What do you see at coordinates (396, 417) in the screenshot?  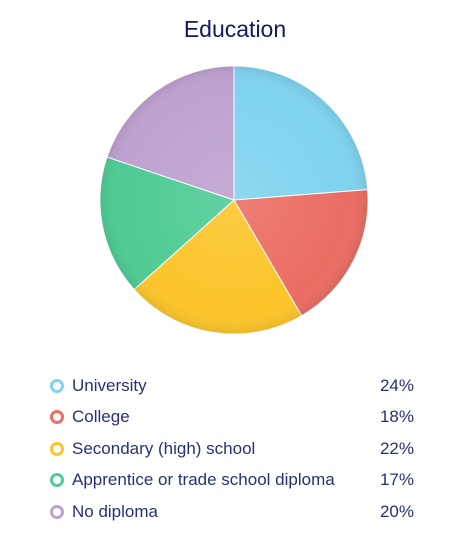 I see `legend-value: 18%` at bounding box center [396, 417].